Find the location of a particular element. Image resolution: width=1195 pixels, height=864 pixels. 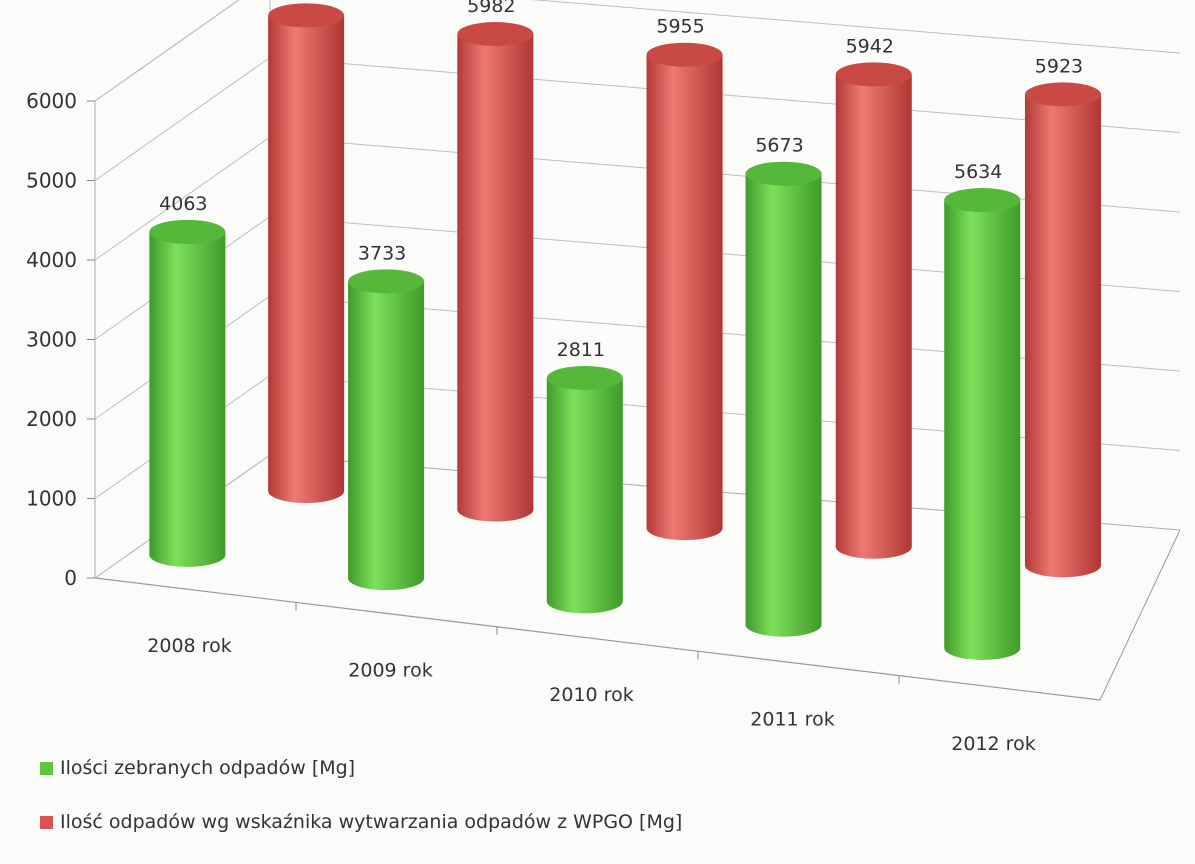

floor-right-edge is located at coordinates (1140, 615).